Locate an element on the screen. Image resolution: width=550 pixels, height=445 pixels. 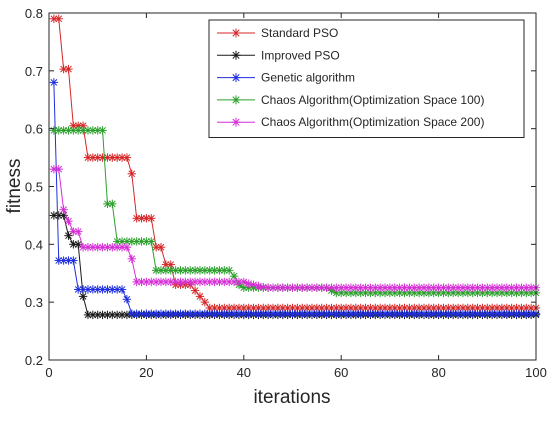
y-tick-label: 0.3 is located at coordinates (34, 302).